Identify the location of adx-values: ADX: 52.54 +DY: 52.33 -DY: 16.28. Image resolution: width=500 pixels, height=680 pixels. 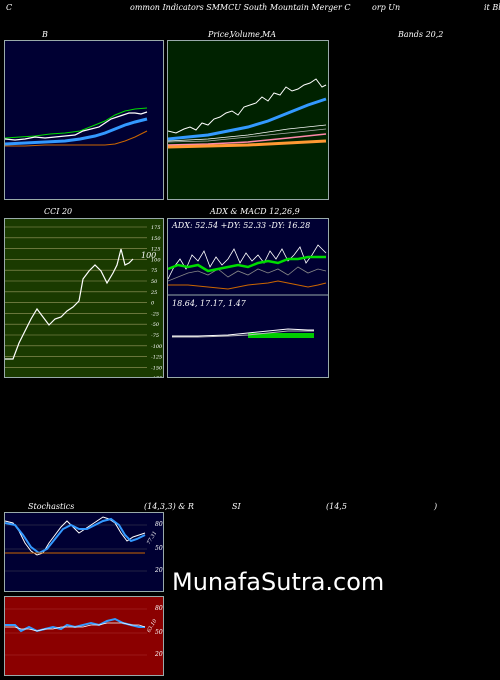
(241, 225).